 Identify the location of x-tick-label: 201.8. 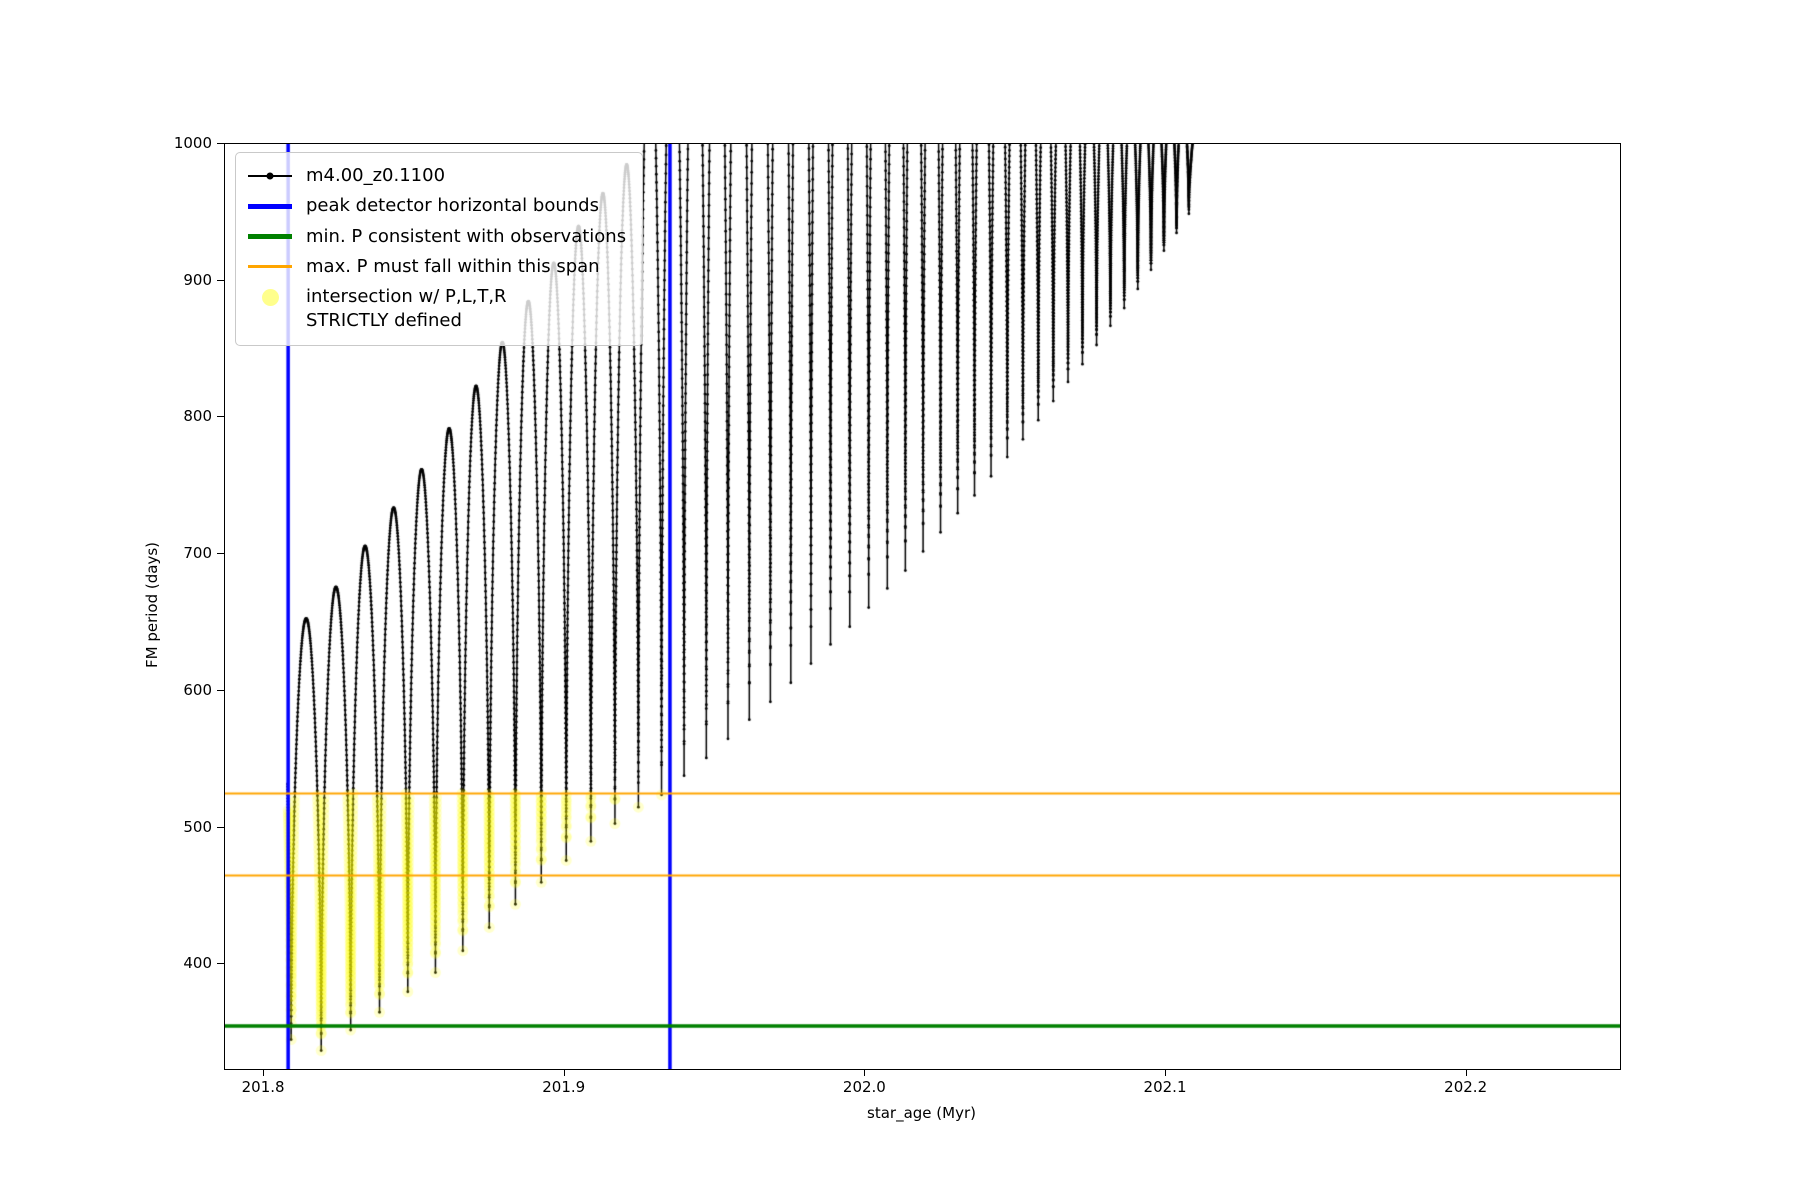
(263, 1087).